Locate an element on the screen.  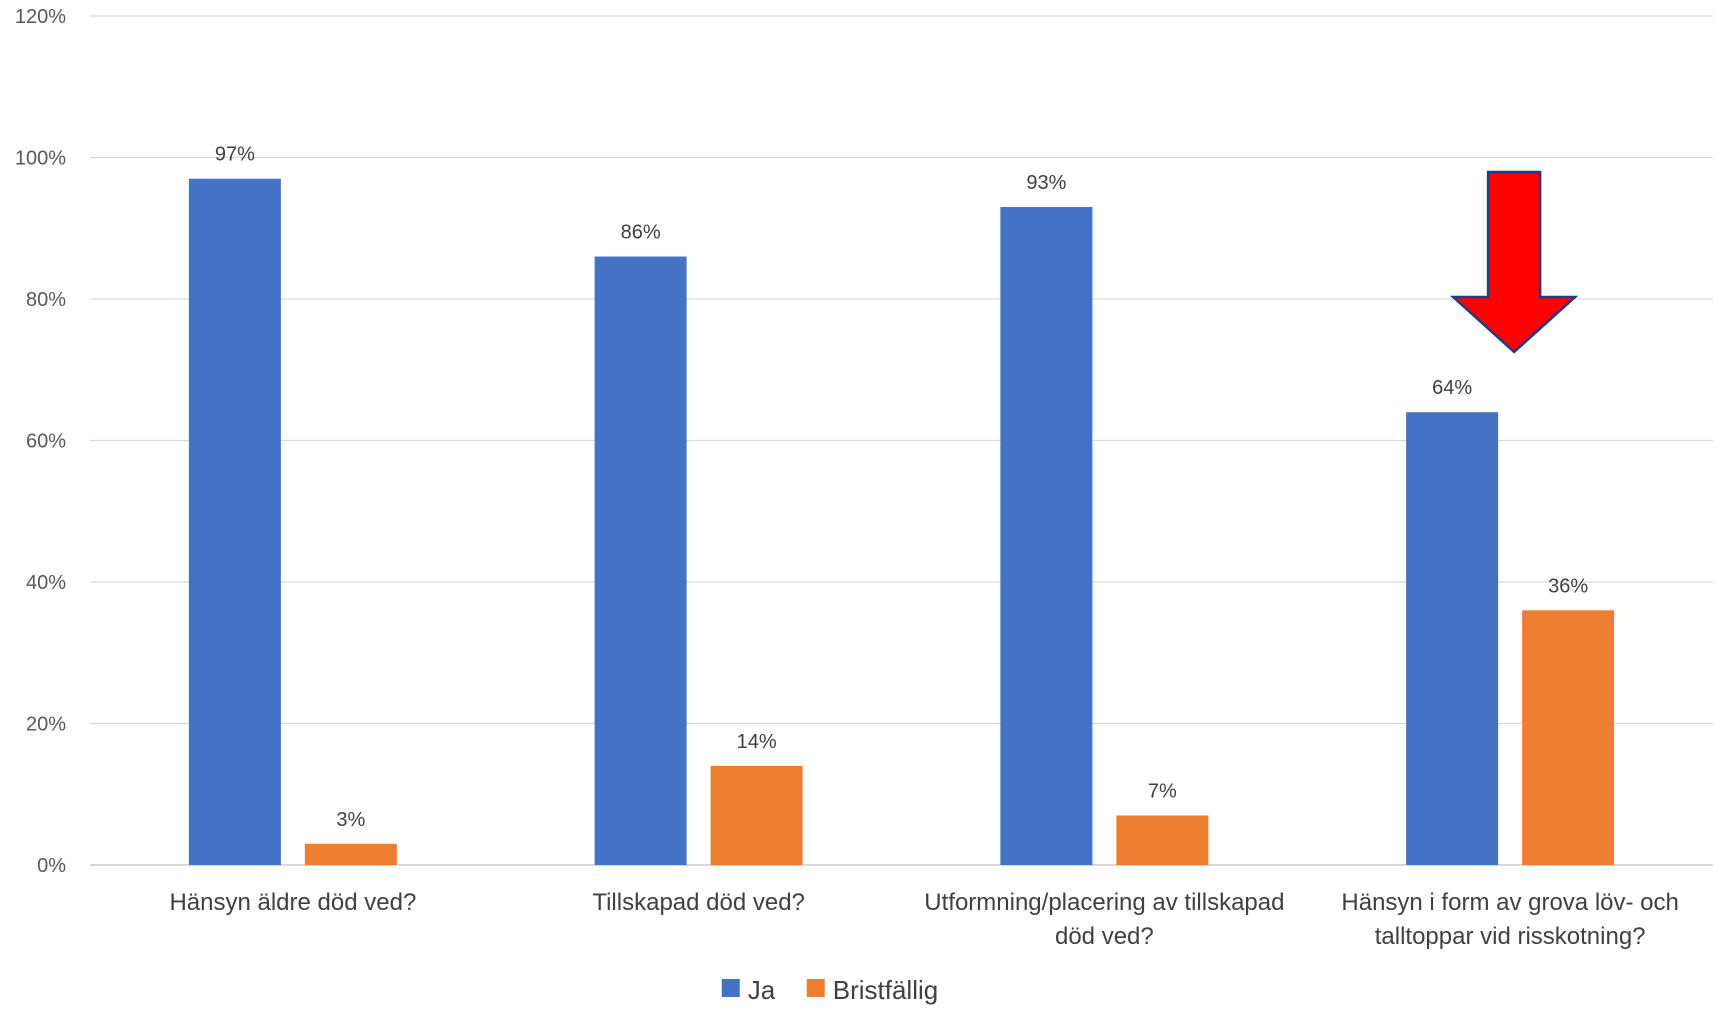
category-label: talltoppar vid risskotning? is located at coordinates (1510, 936).